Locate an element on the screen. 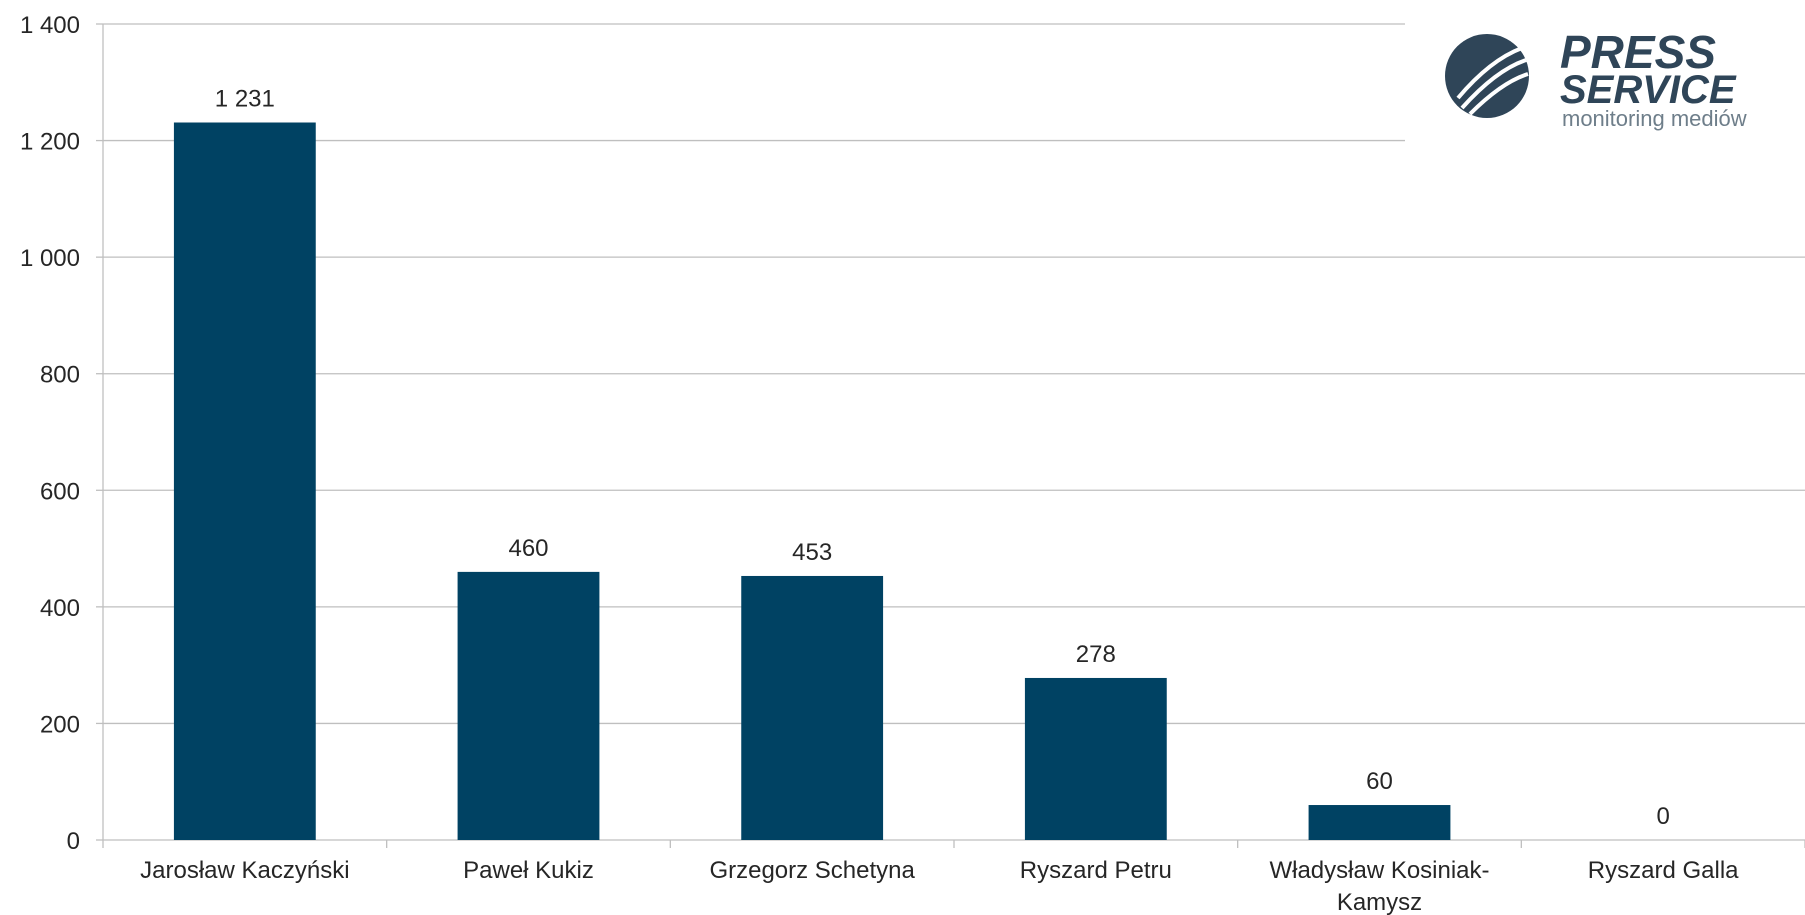  logo-tagline: monitoring mediów is located at coordinates (1654, 118).